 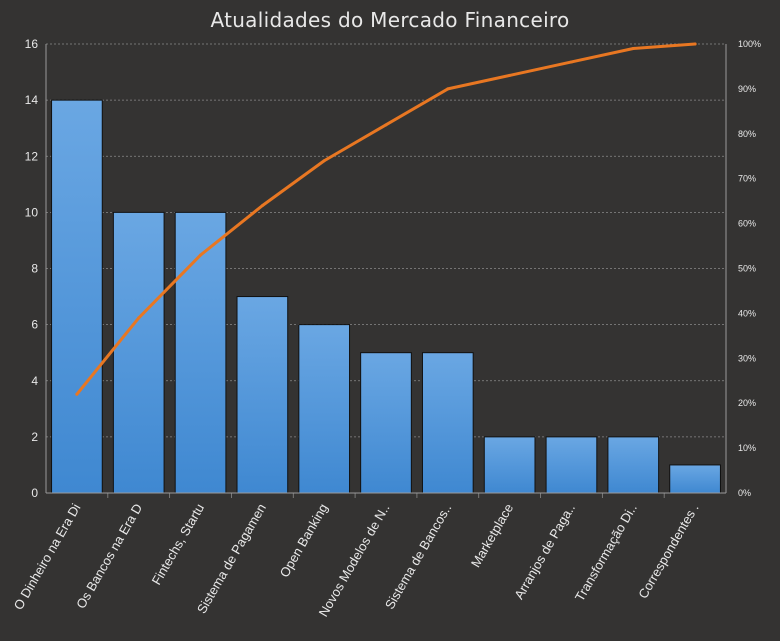 What do you see at coordinates (34, 269) in the screenshot?
I see `y-tick-label: 8` at bounding box center [34, 269].